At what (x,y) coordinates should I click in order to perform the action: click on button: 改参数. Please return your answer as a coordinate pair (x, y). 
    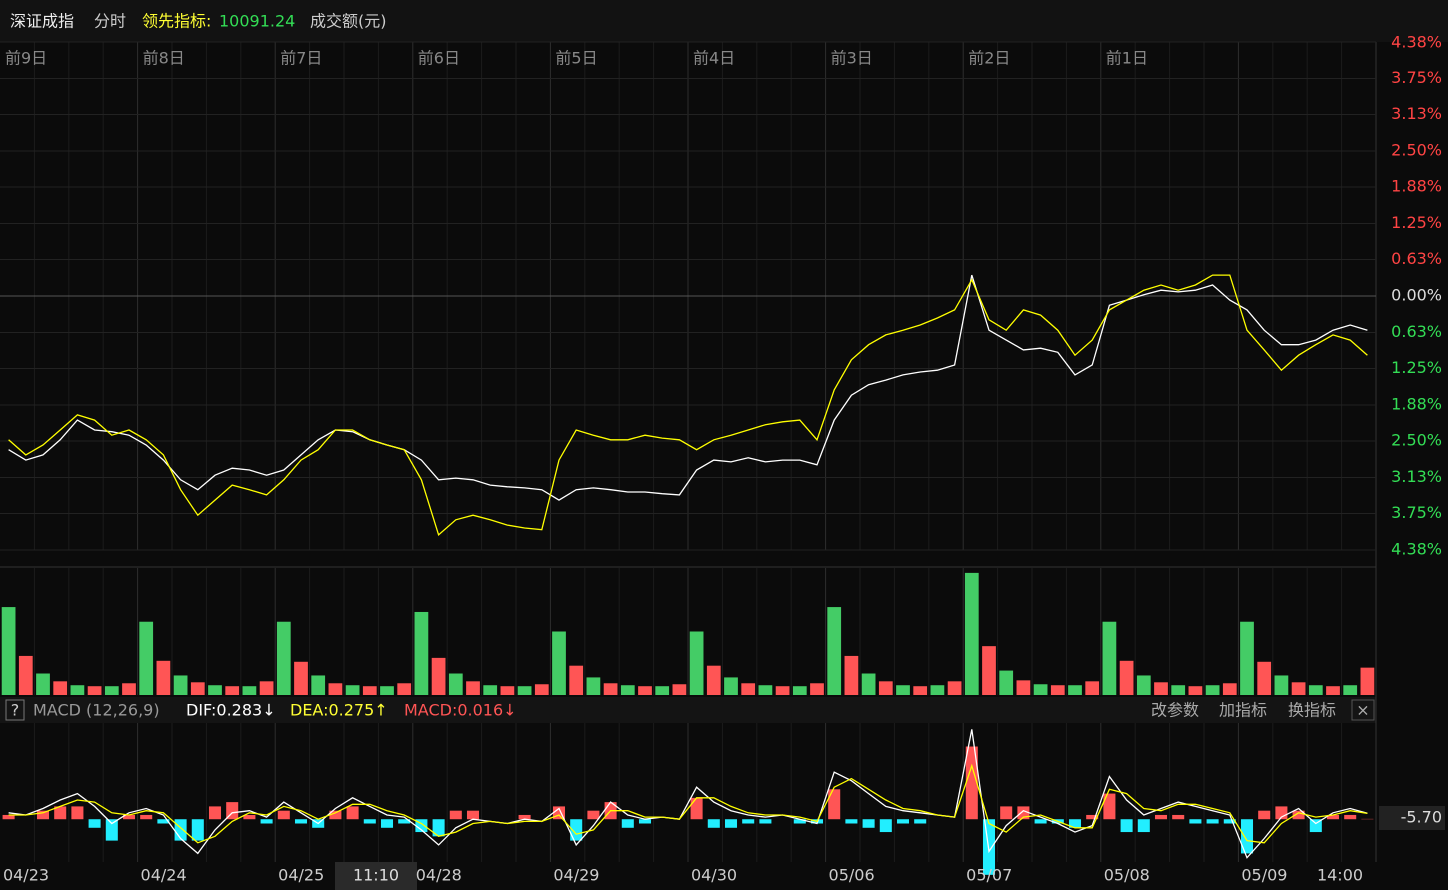
    Looking at the image, I should click on (1175, 710).